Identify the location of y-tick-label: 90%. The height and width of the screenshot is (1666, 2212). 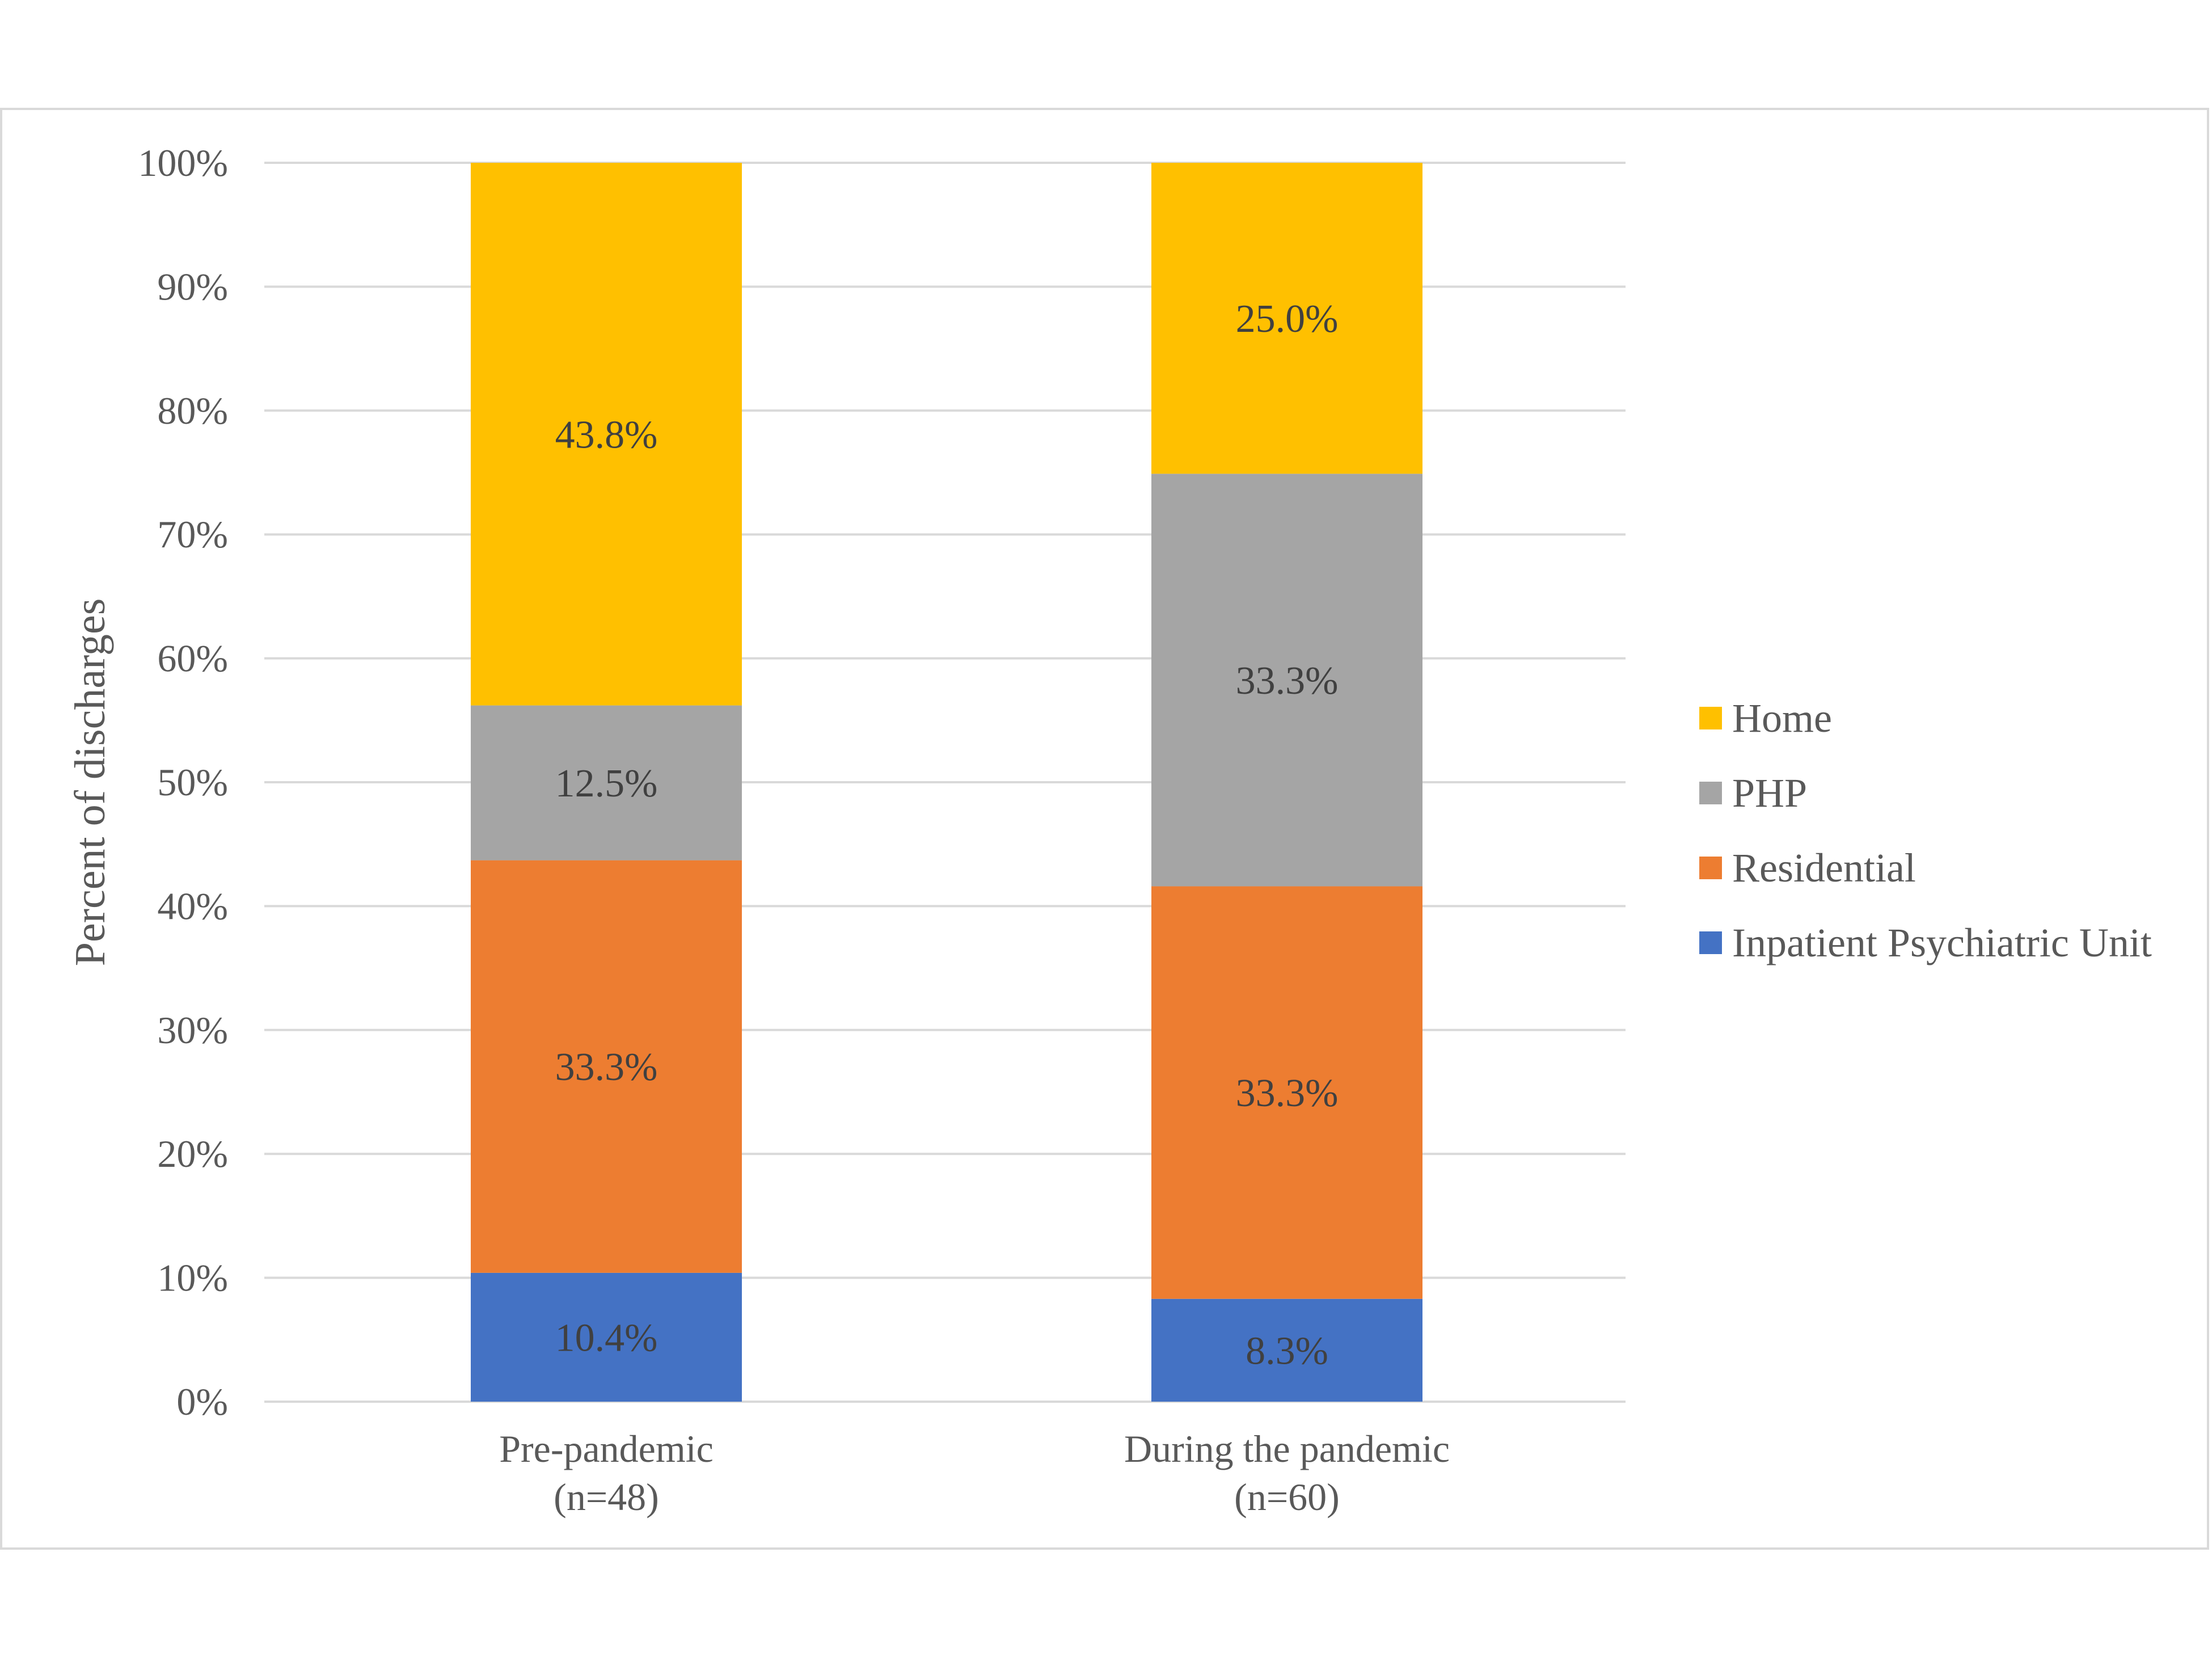
(192, 286).